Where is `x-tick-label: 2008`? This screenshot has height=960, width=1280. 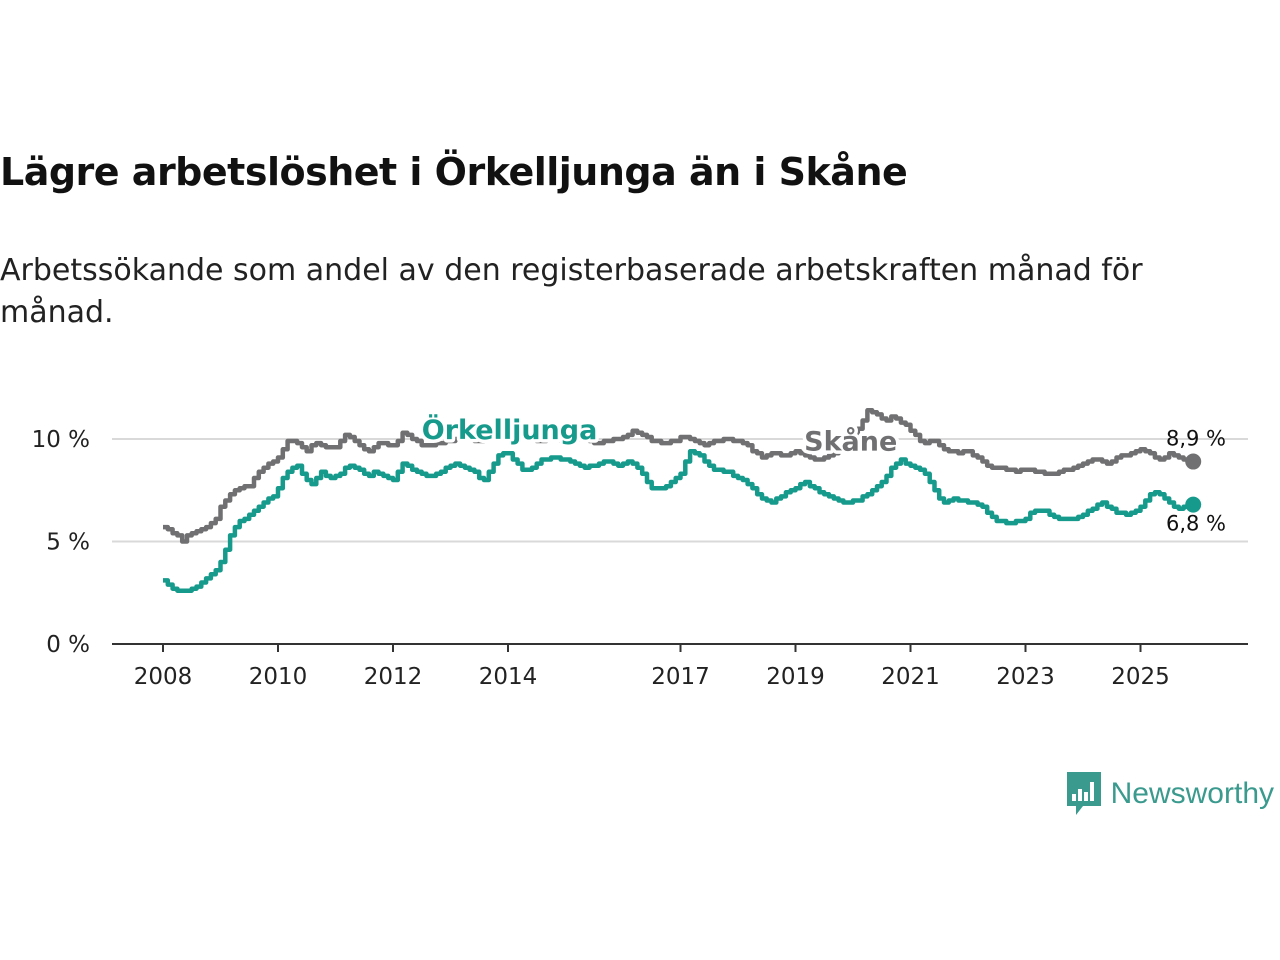
x-tick-label: 2008 is located at coordinates (163, 677).